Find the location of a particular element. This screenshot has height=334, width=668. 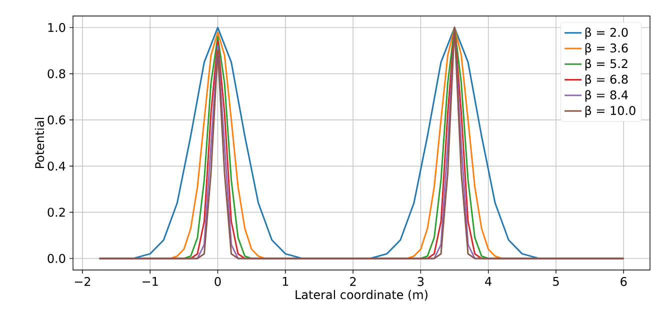

x-tick-label: −1 is located at coordinates (150, 281).